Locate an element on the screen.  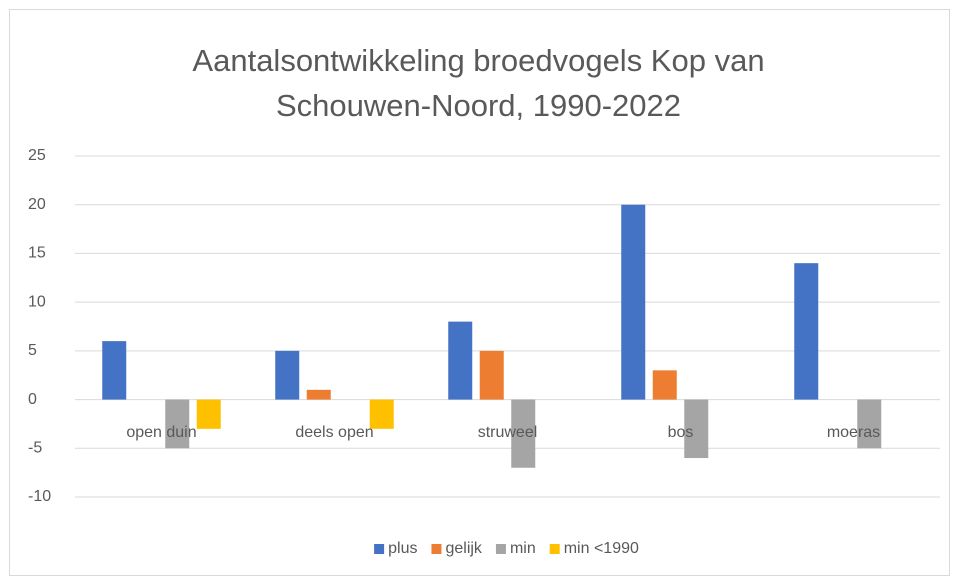
x-tick-label: struweel is located at coordinates (508, 432).